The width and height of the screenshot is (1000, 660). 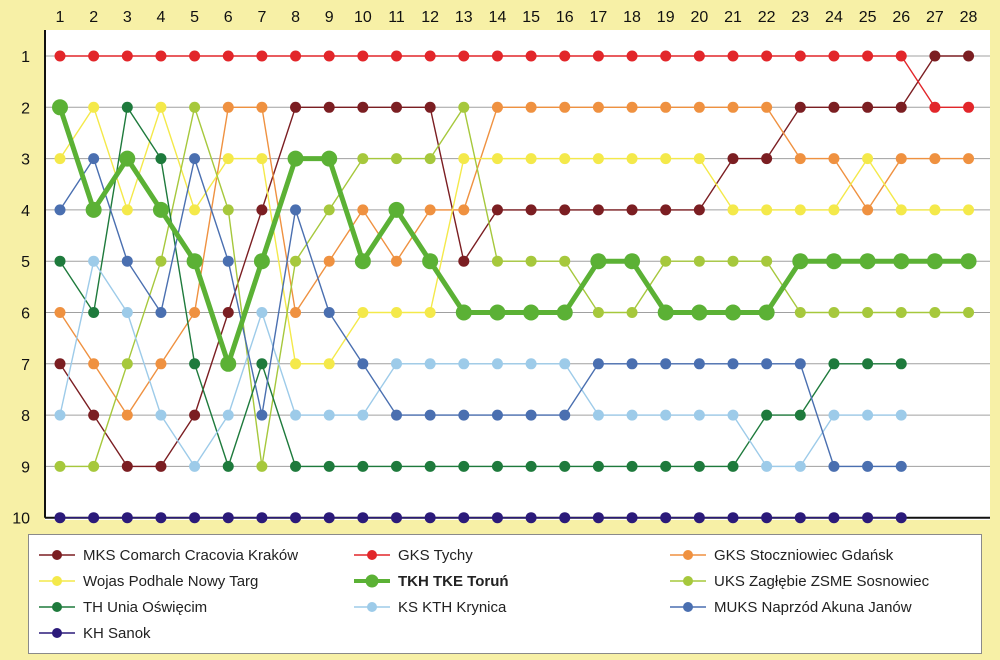 What do you see at coordinates (261, 17) in the screenshot?
I see `x-tick-label: 7` at bounding box center [261, 17].